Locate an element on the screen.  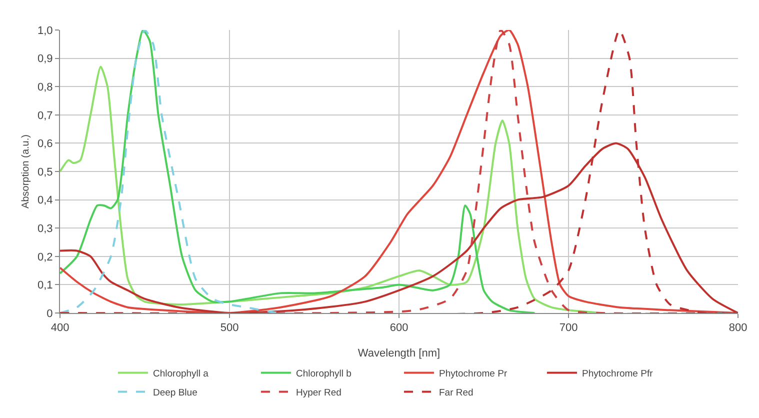
y-tick-label: 0,3 is located at coordinates (45, 228).